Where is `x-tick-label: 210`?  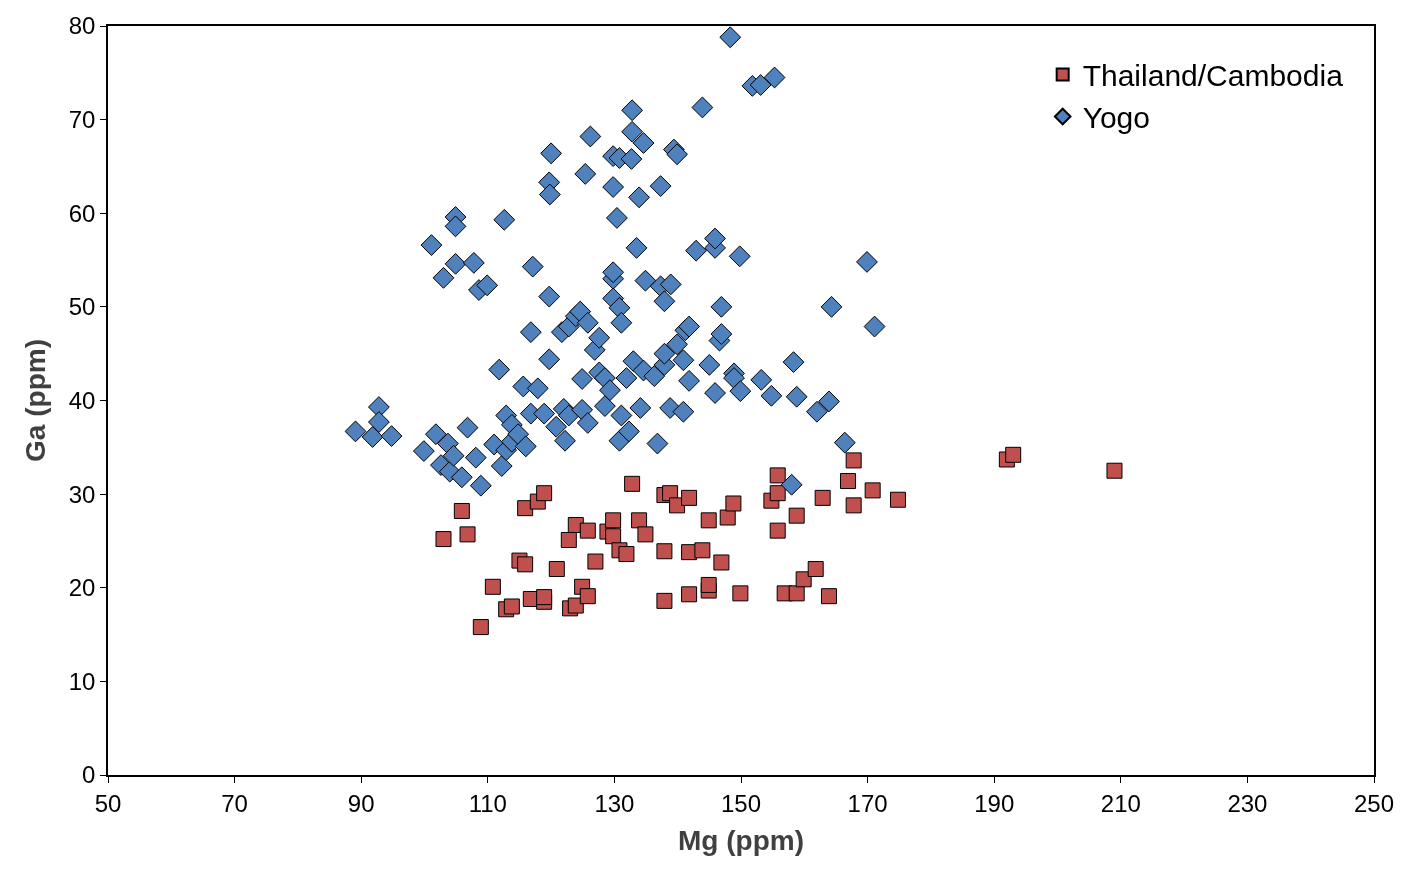 x-tick-label: 210 is located at coordinates (1120, 803).